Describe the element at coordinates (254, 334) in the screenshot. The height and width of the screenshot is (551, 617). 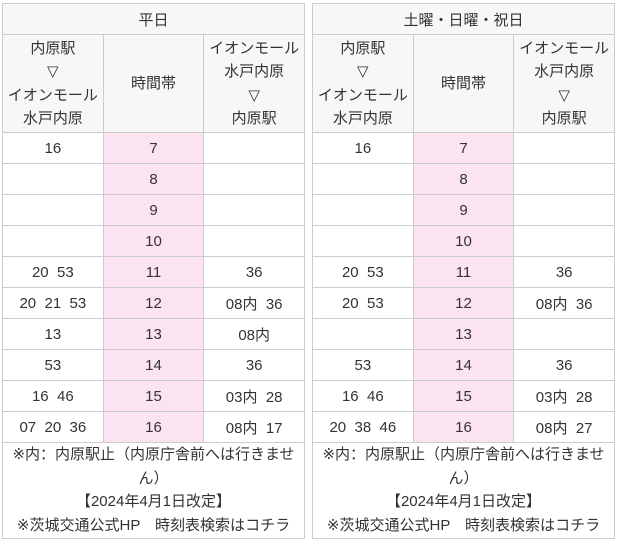
I see `from-mall-minutes: 08内` at that location.